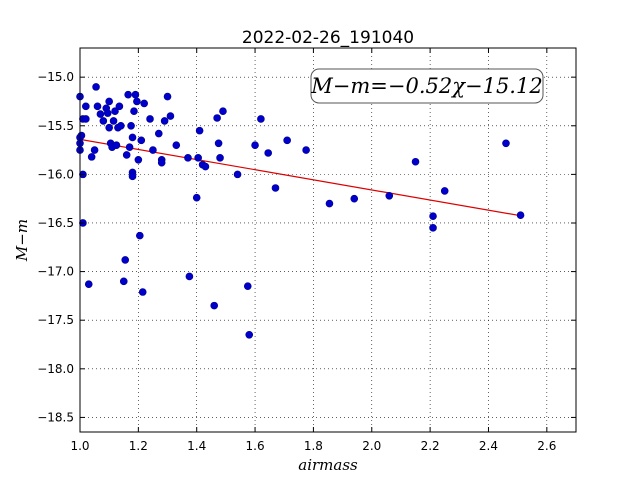  What do you see at coordinates (488, 446) in the screenshot?
I see `x-tick-label: 2.4` at bounding box center [488, 446].